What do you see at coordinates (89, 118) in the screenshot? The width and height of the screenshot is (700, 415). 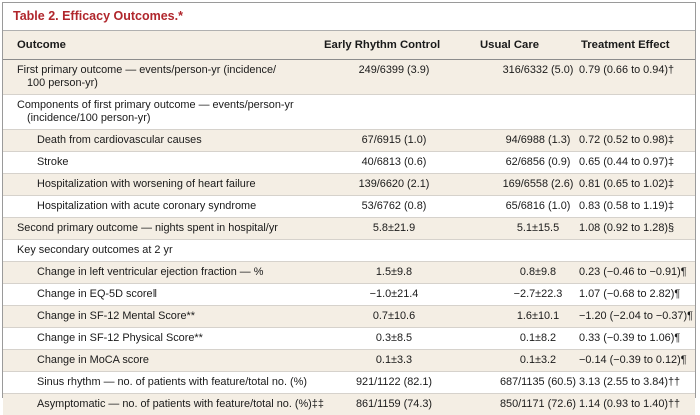 I see `row-label-line2: (incidence/100 person-yr)` at bounding box center [89, 118].